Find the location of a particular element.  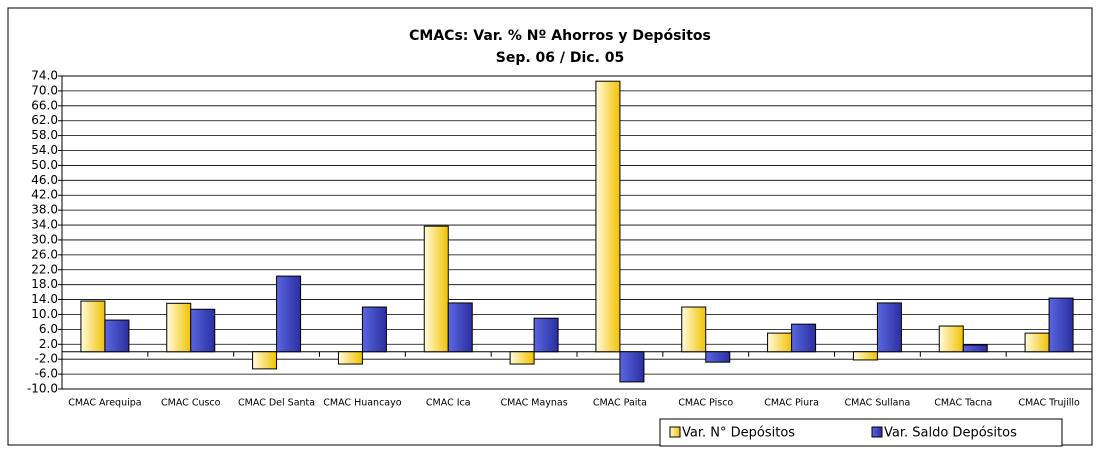

y-tick-label: 6.0 is located at coordinates (48, 329).